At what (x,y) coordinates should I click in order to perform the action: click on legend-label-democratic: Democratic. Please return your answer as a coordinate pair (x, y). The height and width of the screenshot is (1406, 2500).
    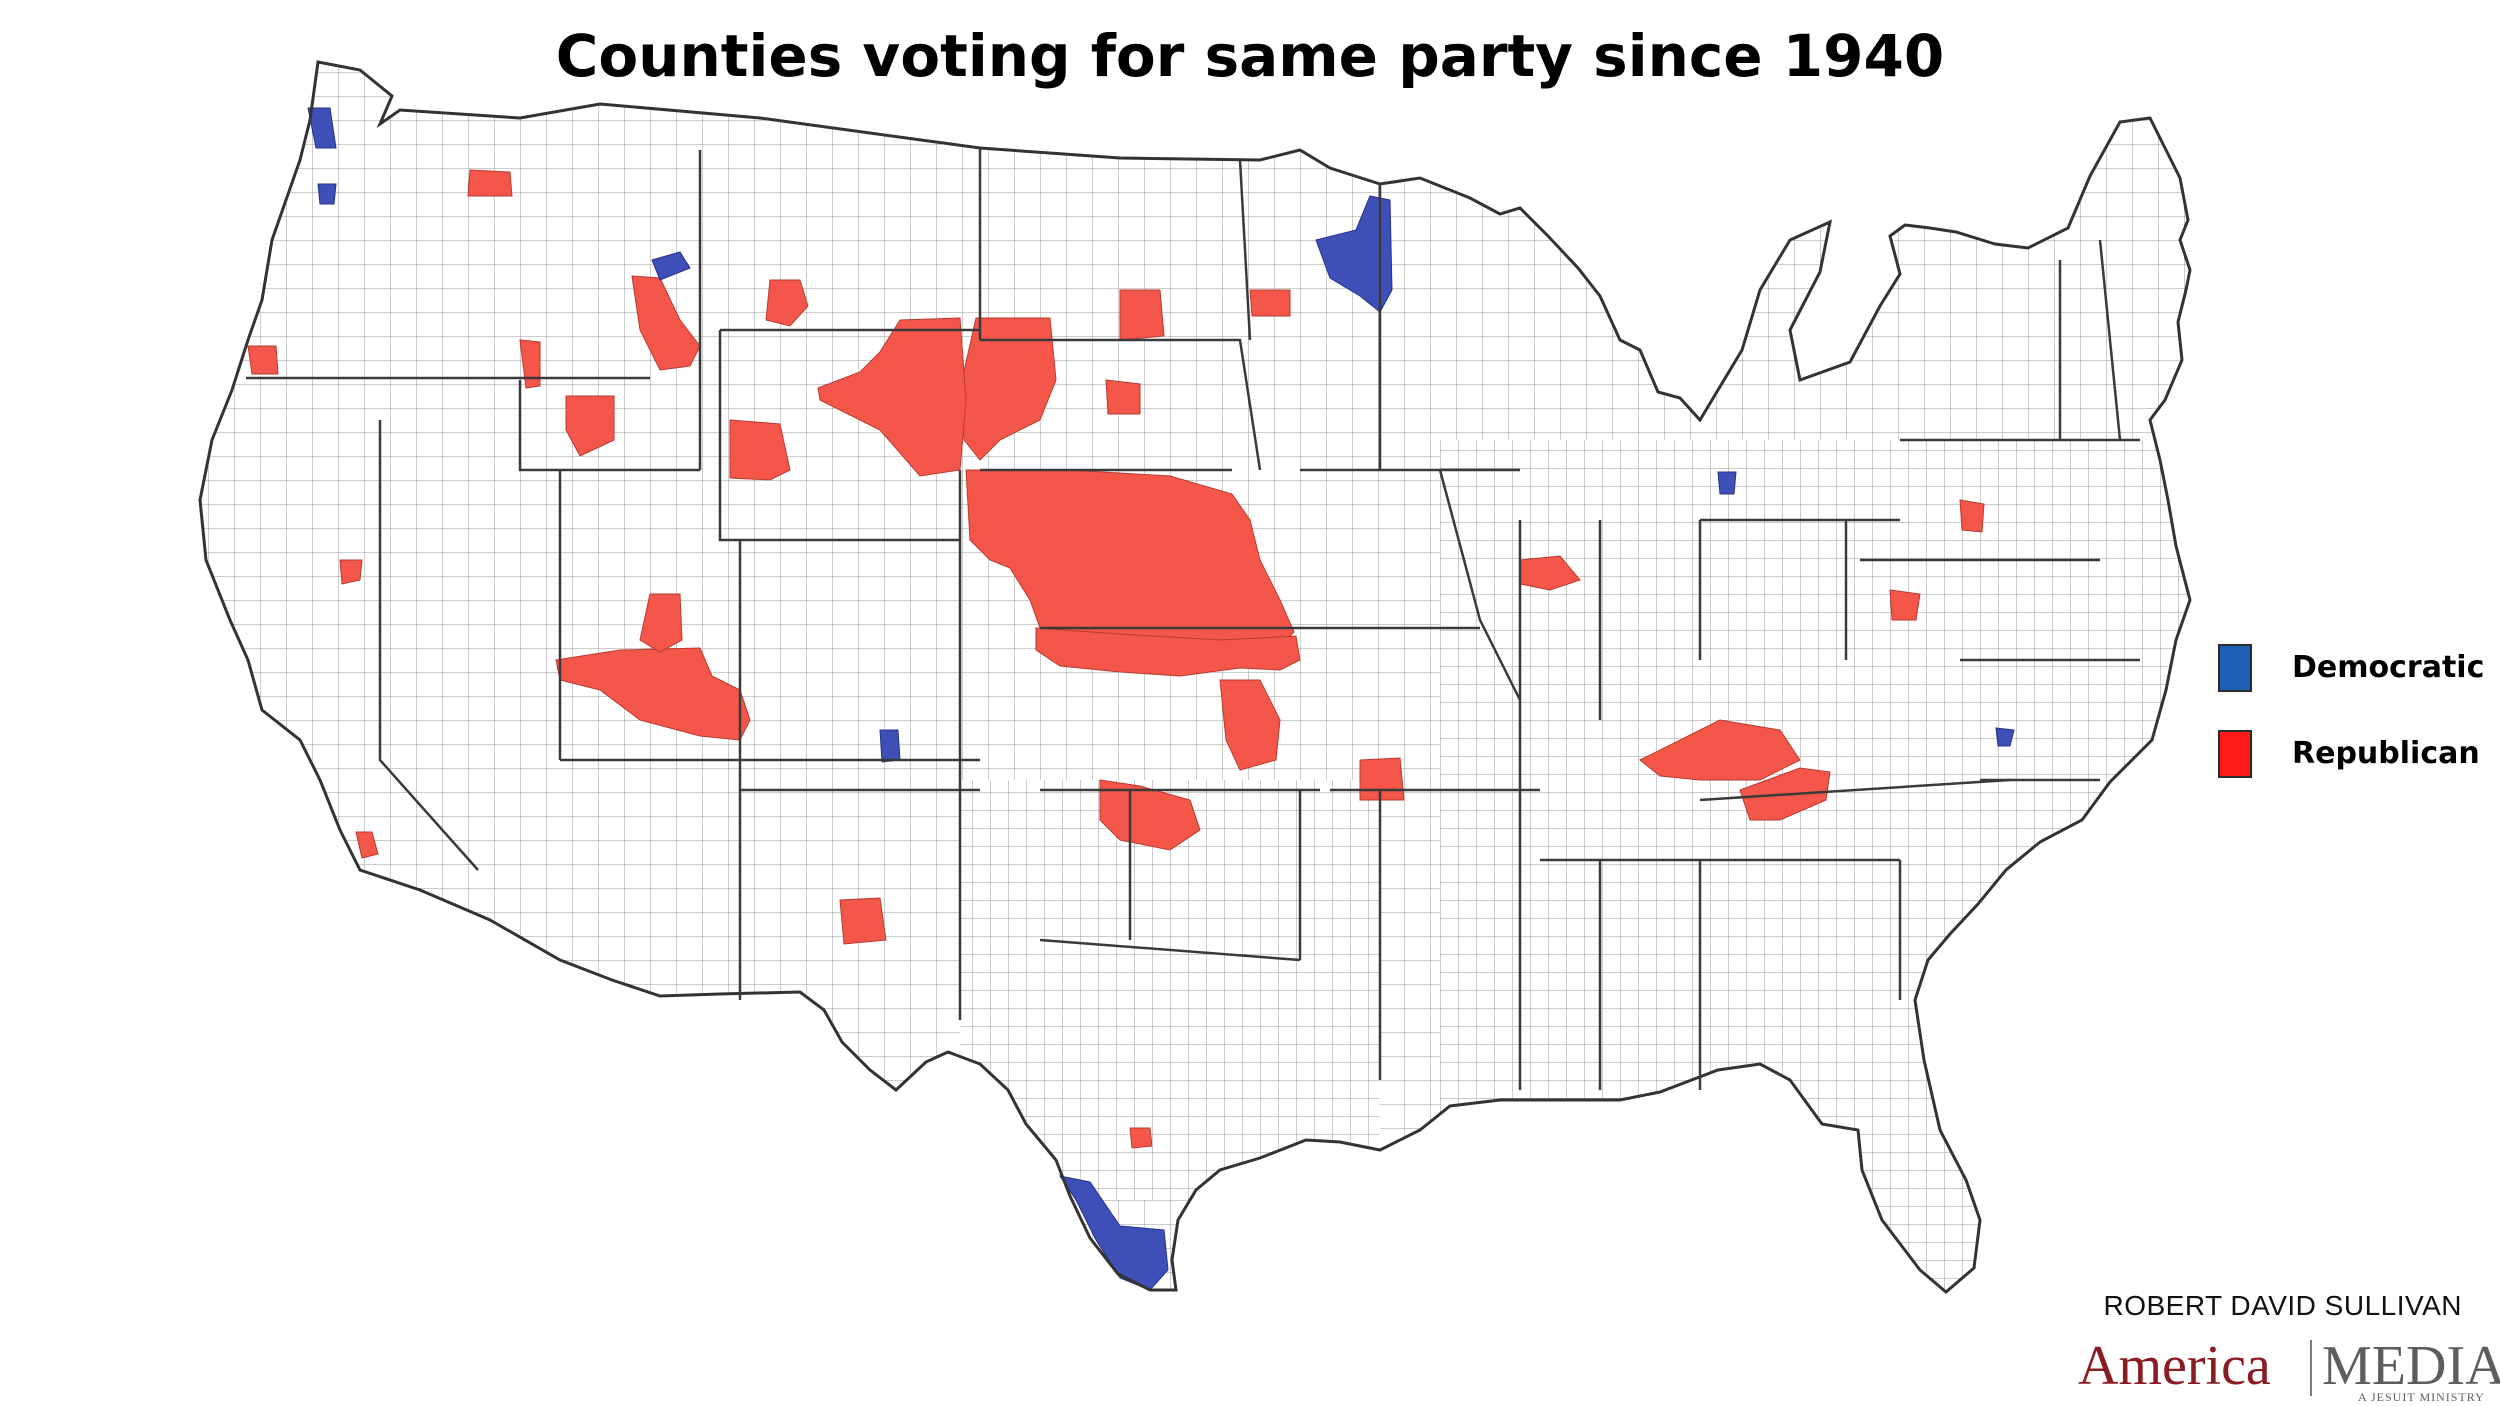
    Looking at the image, I should click on (2388, 667).